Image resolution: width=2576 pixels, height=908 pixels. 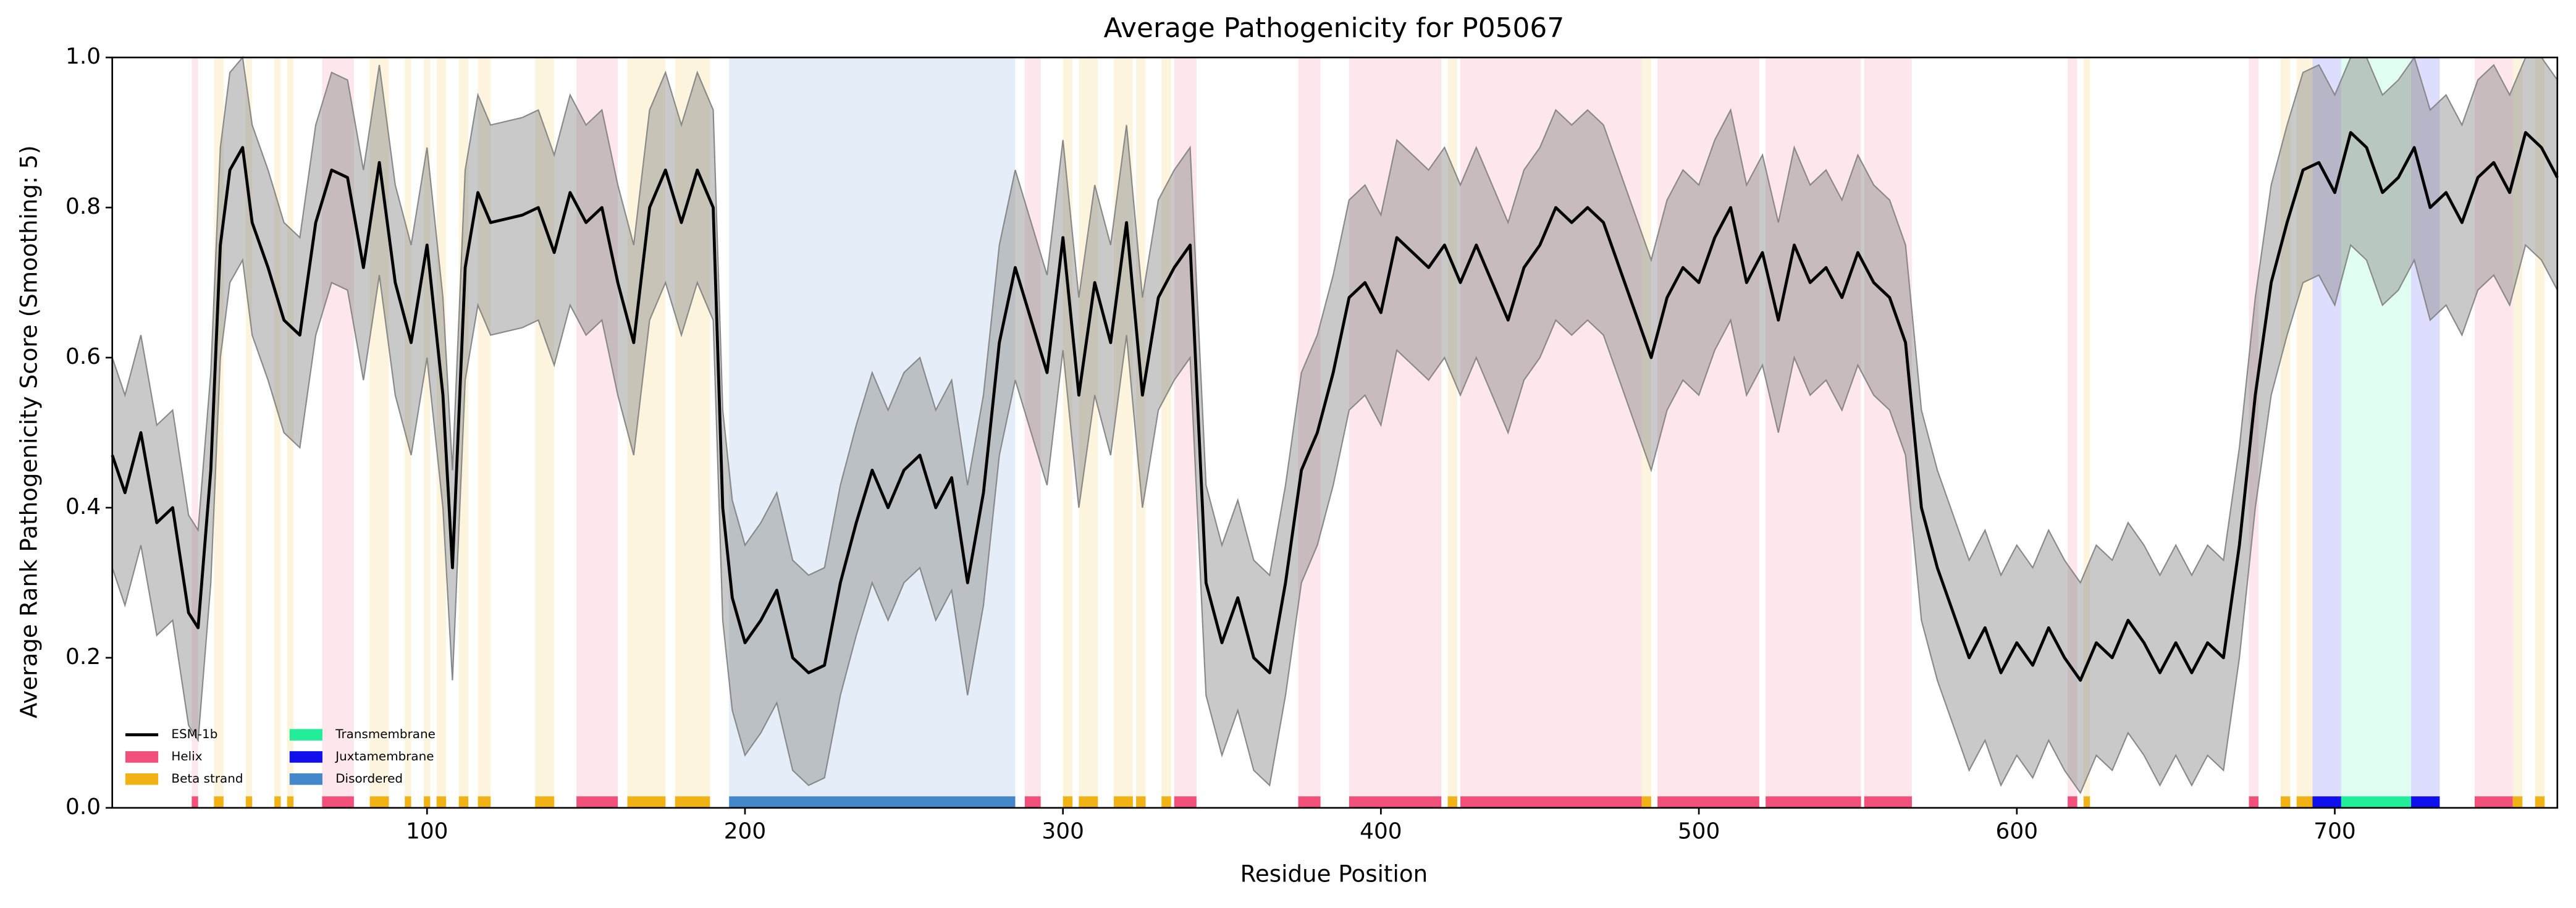 I want to click on region-bars, so click(x=1368, y=802).